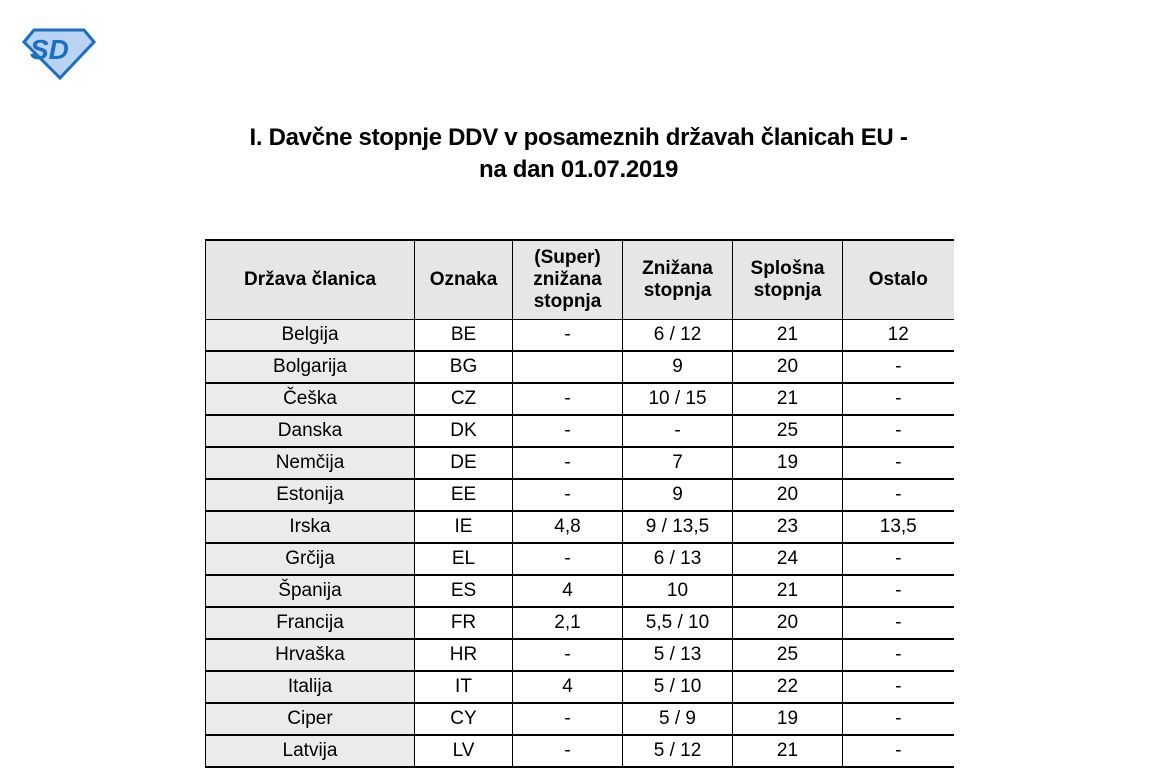 The image size is (1157, 768). I want to click on header-standard-rate: Splošna stopnja, so click(787, 279).